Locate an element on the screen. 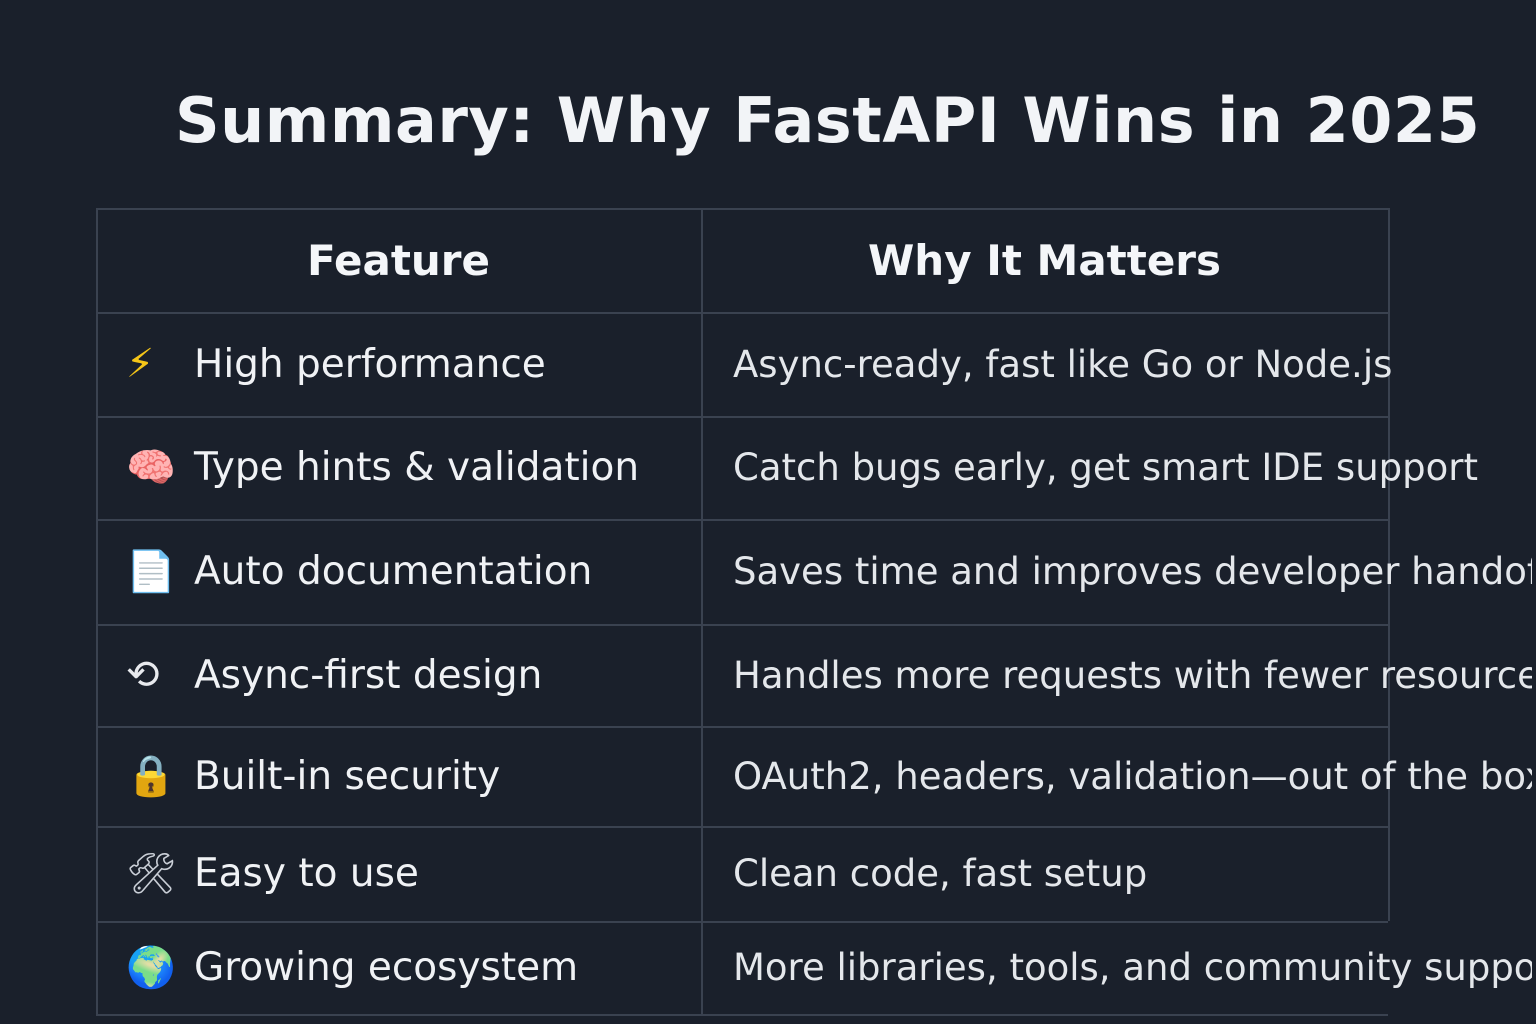 This screenshot has height=1024, width=1536. feature-label: Growing ecosystem is located at coordinates (386, 967).